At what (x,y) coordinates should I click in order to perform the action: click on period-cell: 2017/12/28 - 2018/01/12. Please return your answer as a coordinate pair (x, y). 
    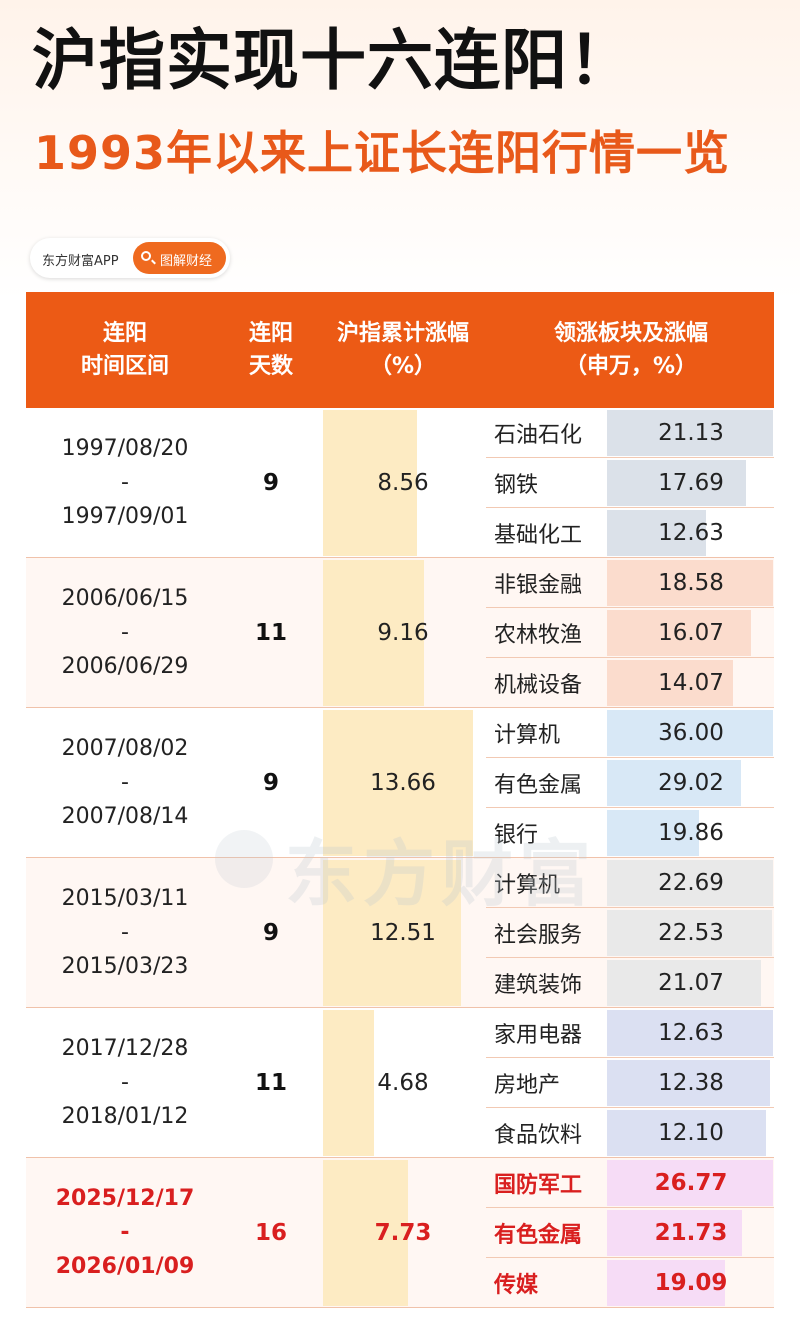
    Looking at the image, I should click on (125, 1083).